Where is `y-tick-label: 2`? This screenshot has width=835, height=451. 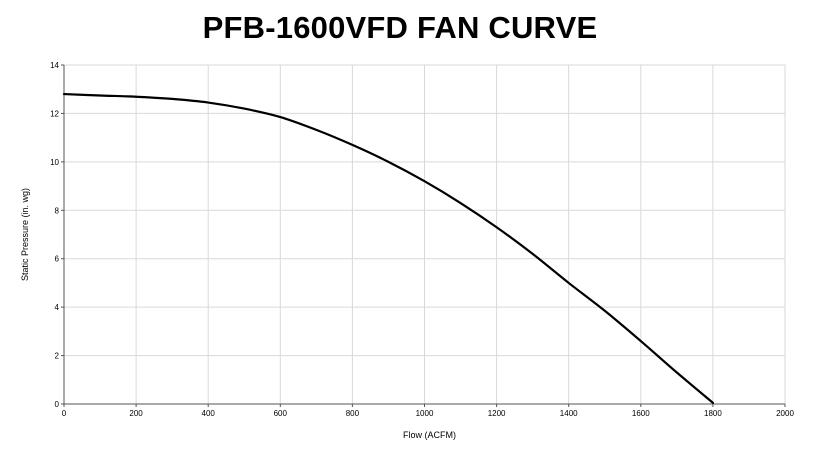 y-tick-label: 2 is located at coordinates (57, 356).